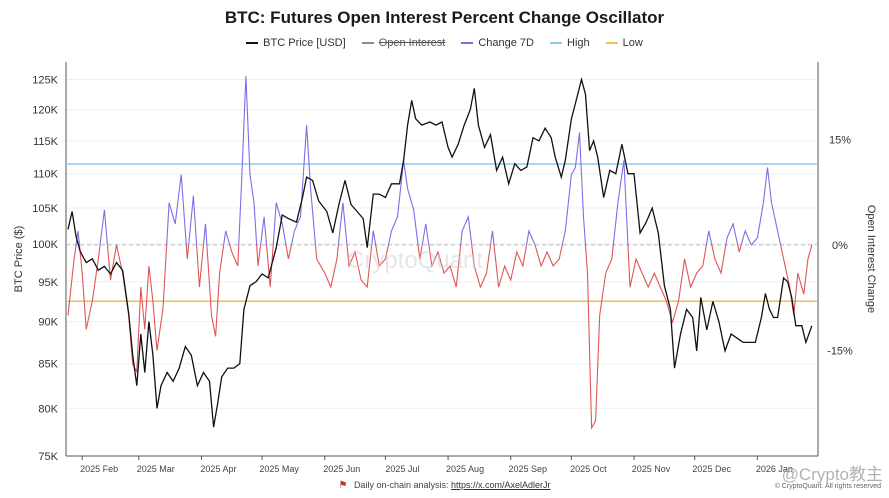 Image resolution: width=889 pixels, height=498 pixels. I want to click on legend-label: Change 7D, so click(506, 43).